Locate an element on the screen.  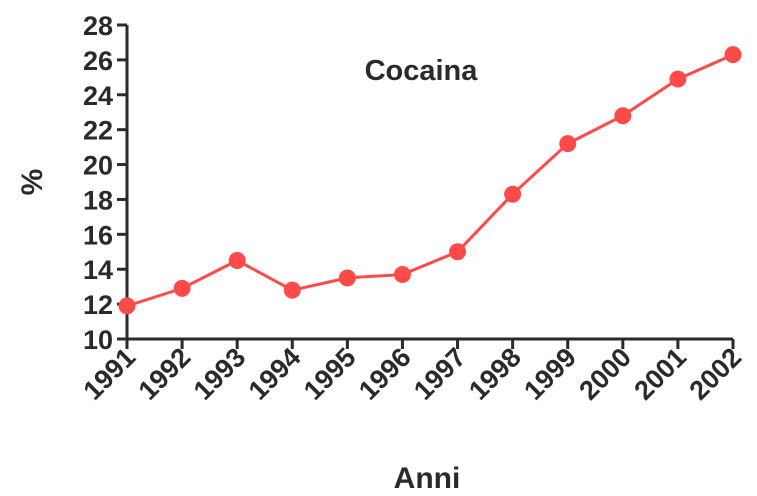
x-tick-label: 2002 is located at coordinates (716, 374).